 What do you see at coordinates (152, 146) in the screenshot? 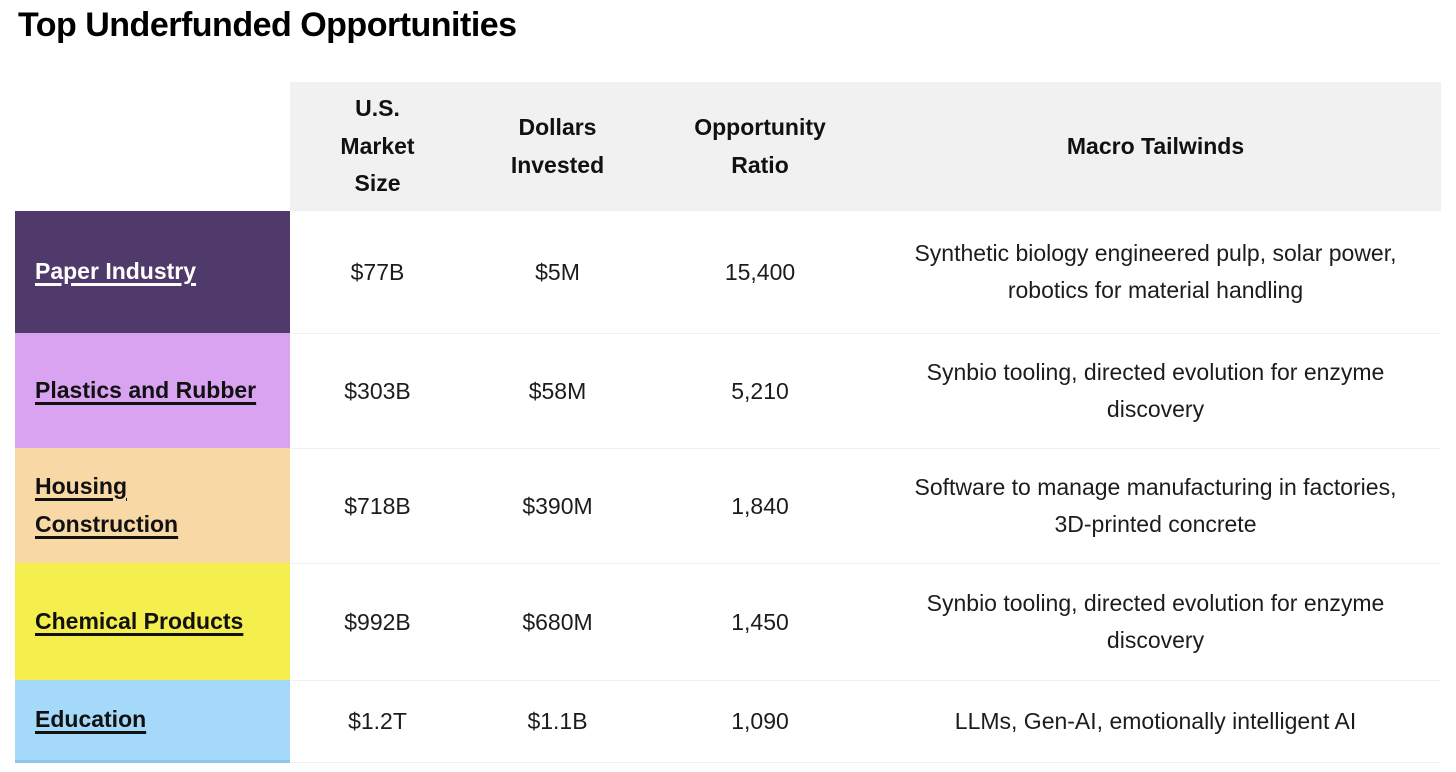
I see `header-corner-empty` at bounding box center [152, 146].